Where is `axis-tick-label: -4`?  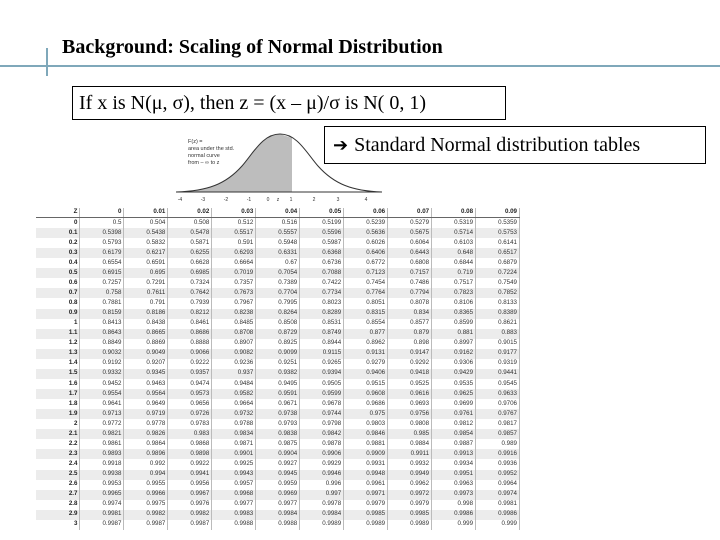
axis-tick-label: -4 is located at coordinates (180, 200).